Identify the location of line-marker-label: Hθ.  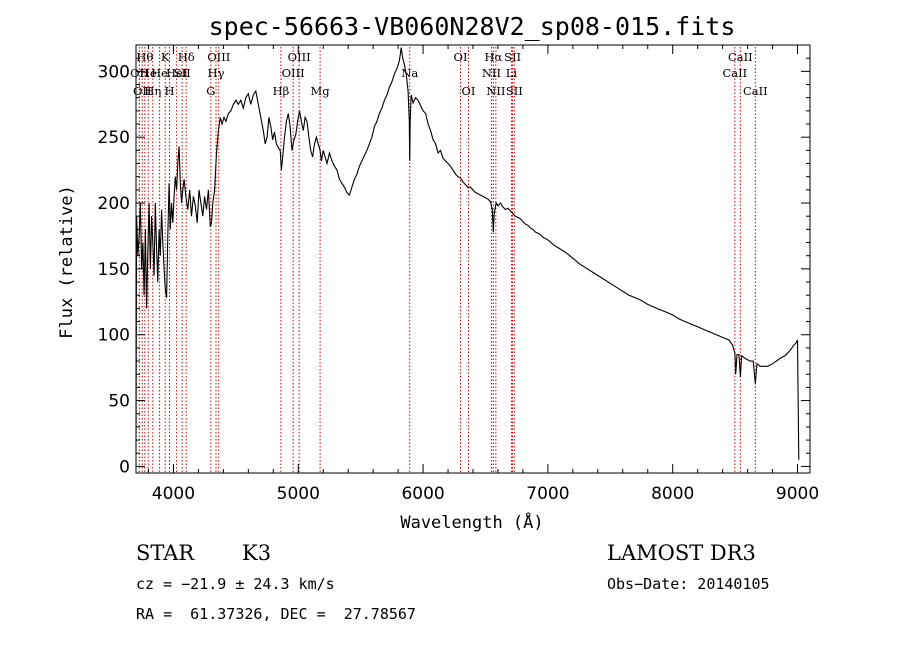
(144, 57).